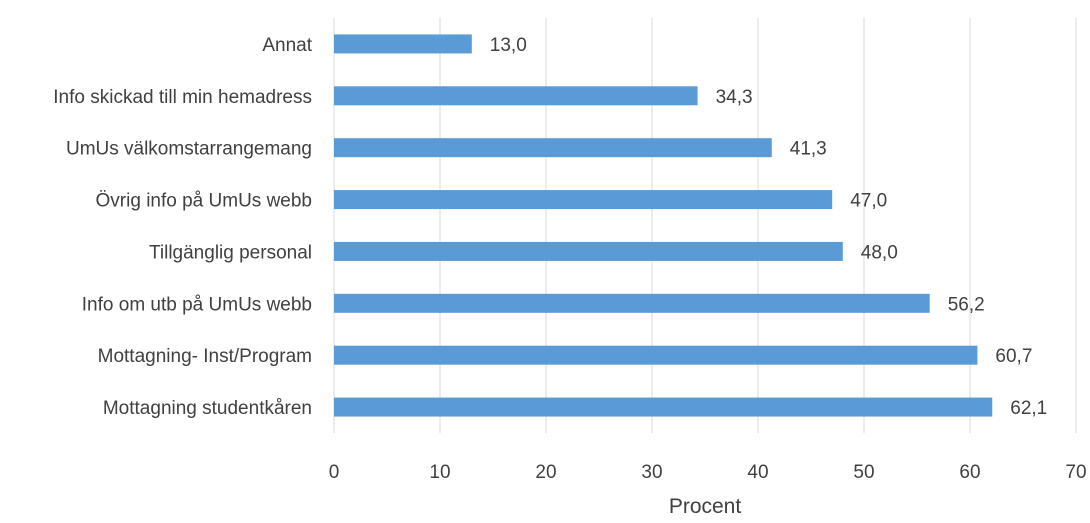 Image resolution: width=1090 pixels, height=523 pixels. I want to click on category-label: UmUs välkomstarrangemang, so click(189, 149).